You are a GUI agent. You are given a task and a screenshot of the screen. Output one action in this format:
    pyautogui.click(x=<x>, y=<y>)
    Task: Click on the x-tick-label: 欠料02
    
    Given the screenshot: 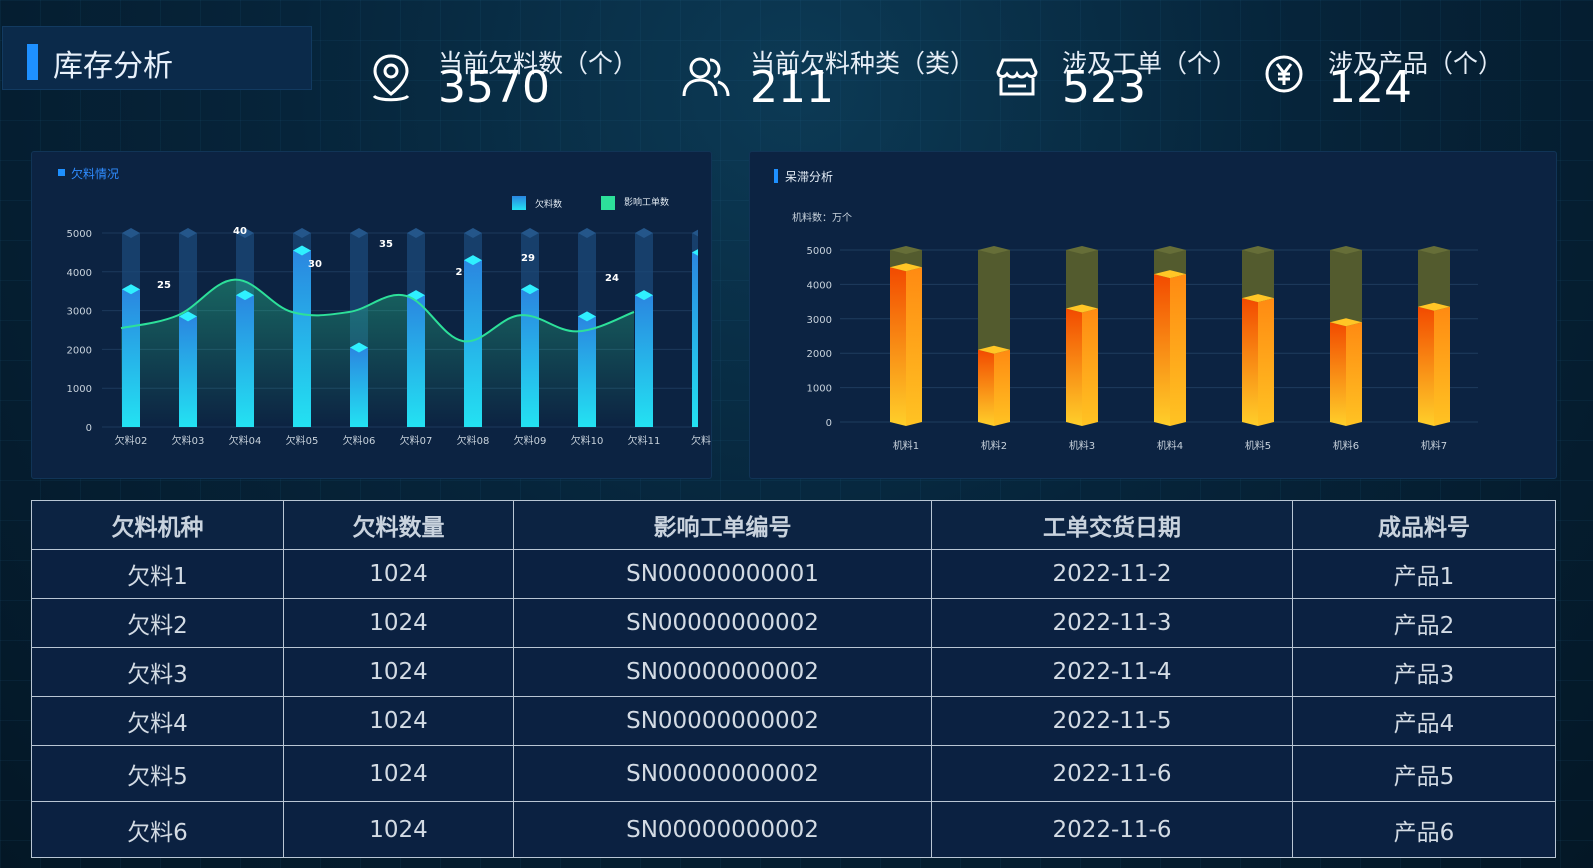 What is the action you would take?
    pyautogui.click(x=131, y=440)
    